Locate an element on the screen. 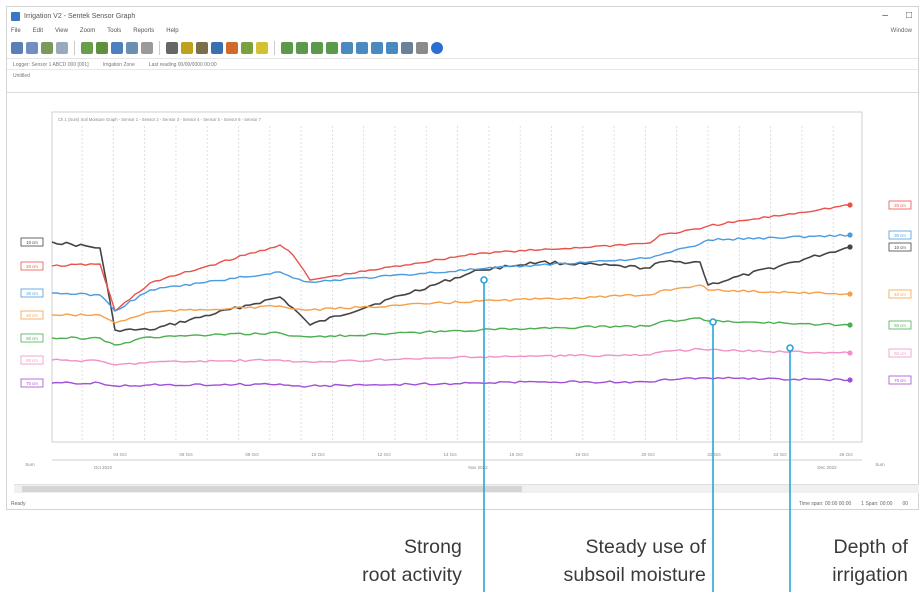 The width and height of the screenshot is (919, 592). minimize-icon: – is located at coordinates (885, 15).